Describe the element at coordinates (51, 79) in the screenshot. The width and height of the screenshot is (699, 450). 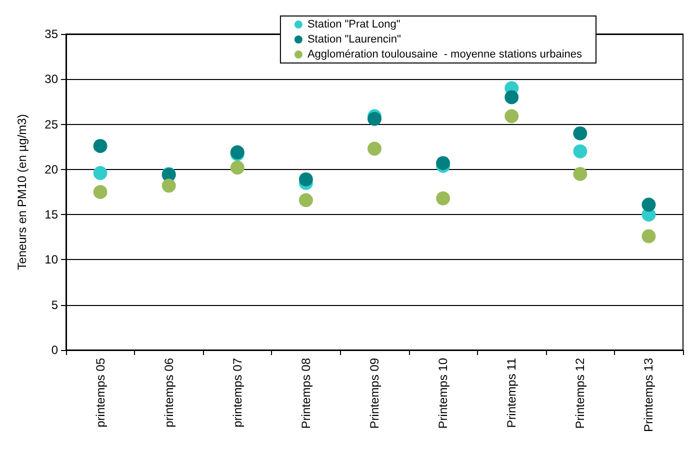
I see `y-tick-label: 30` at that location.